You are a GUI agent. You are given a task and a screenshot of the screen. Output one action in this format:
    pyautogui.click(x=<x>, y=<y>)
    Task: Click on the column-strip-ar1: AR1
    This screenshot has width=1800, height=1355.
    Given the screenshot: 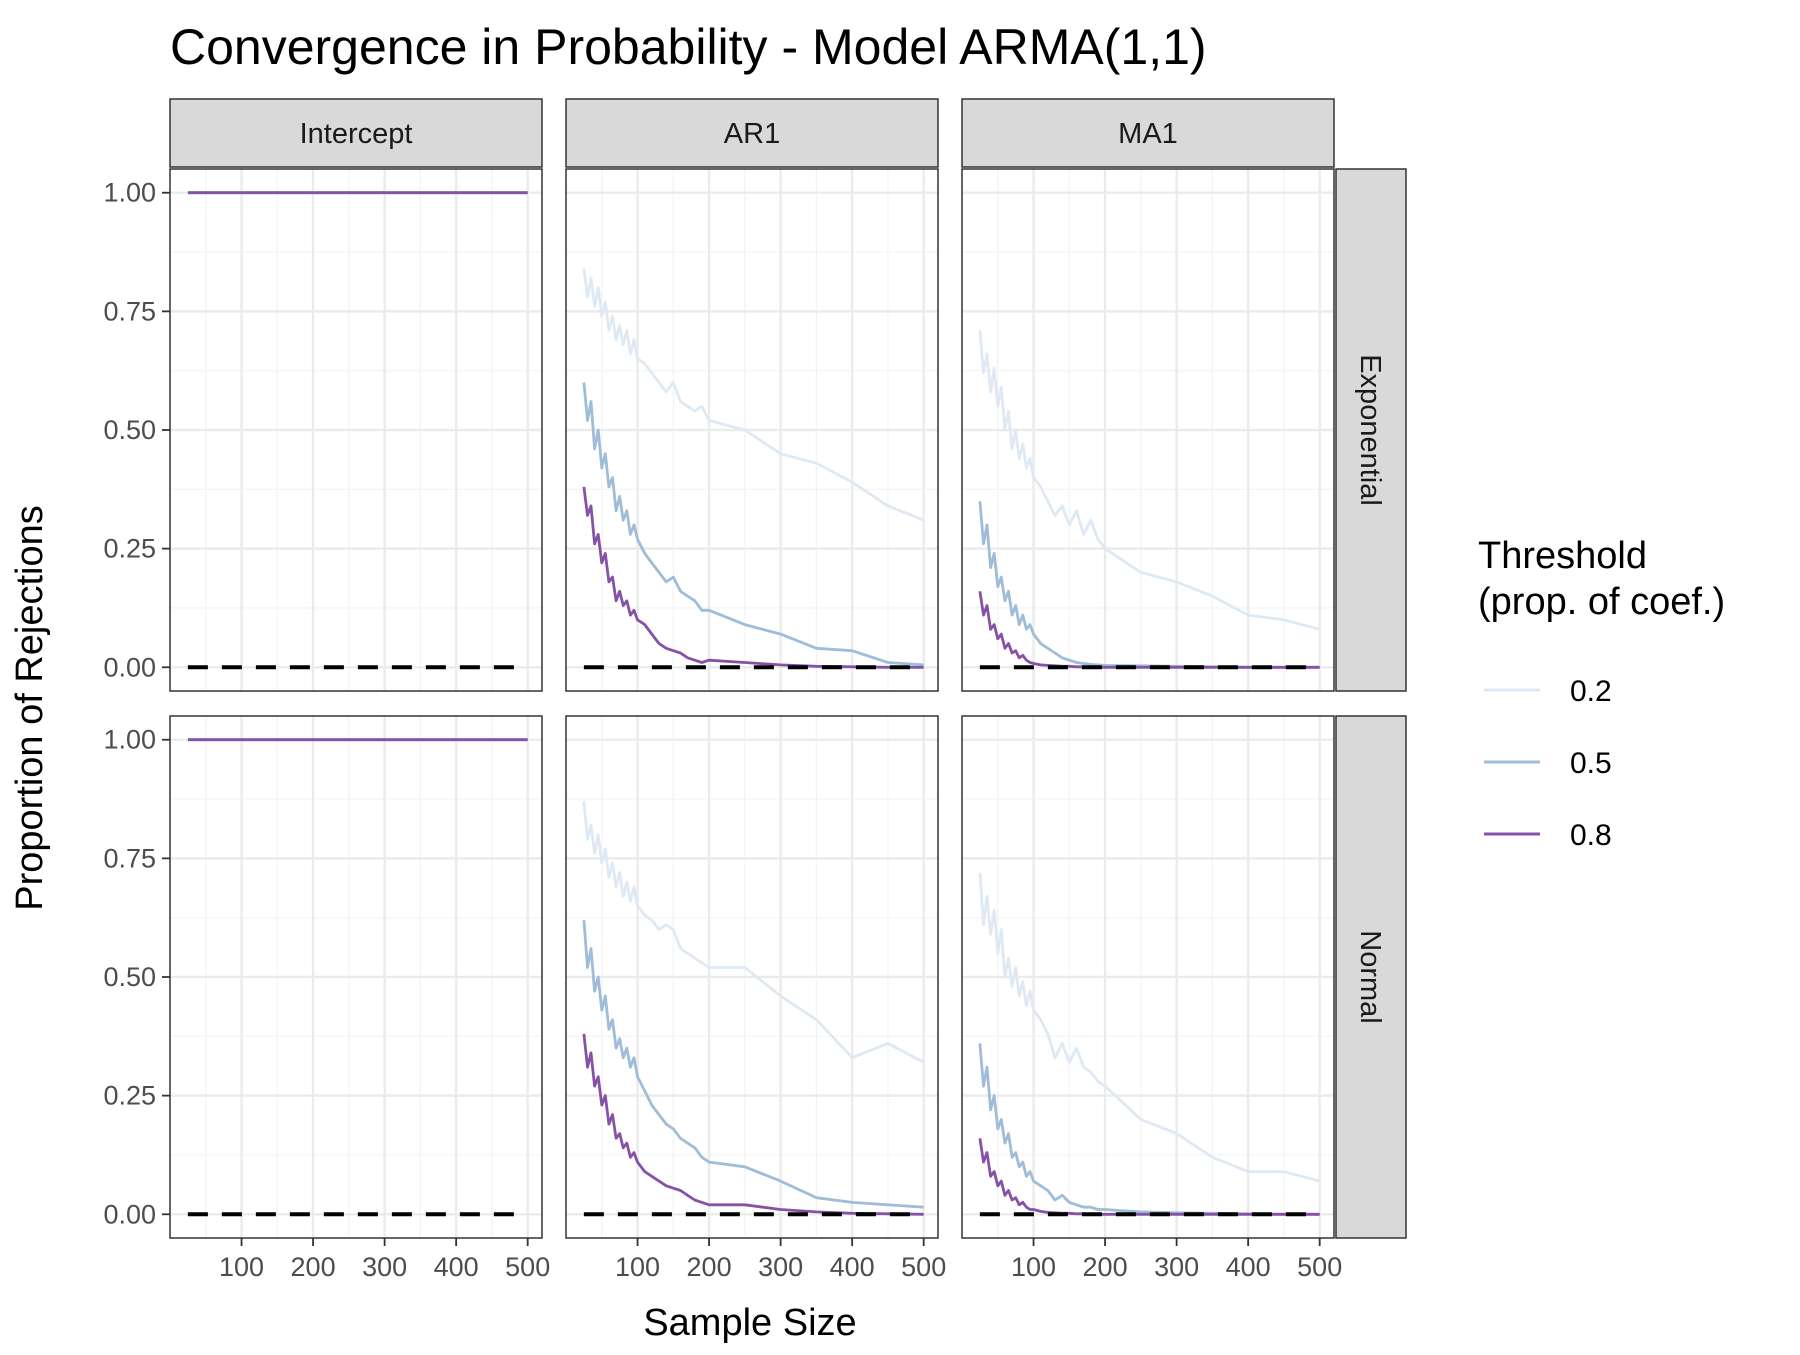 What is the action you would take?
    pyautogui.click(x=752, y=133)
    